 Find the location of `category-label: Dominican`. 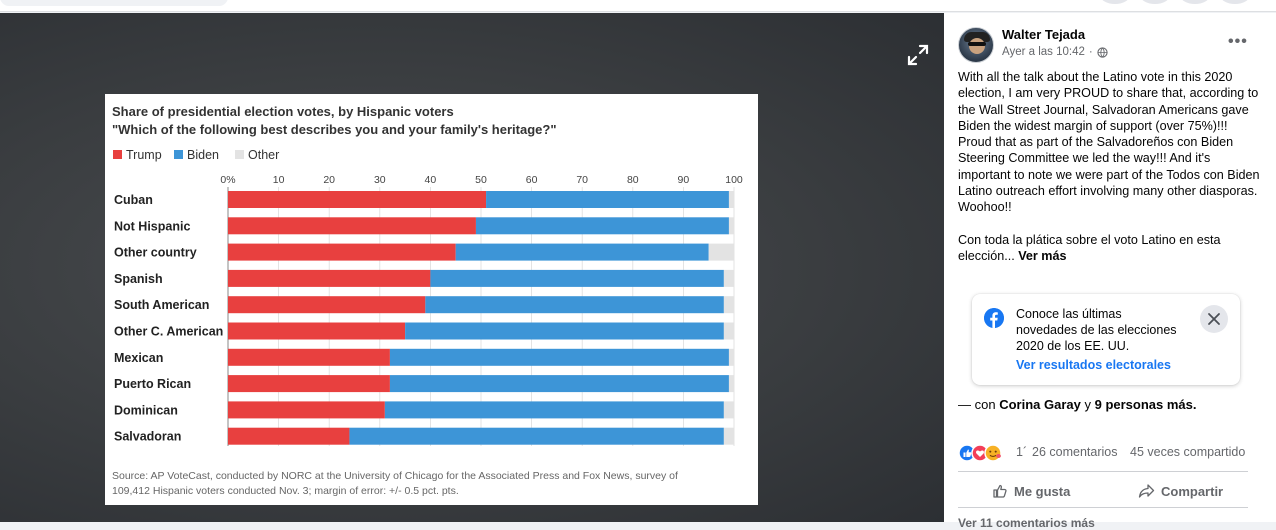

category-label: Dominican is located at coordinates (146, 410).